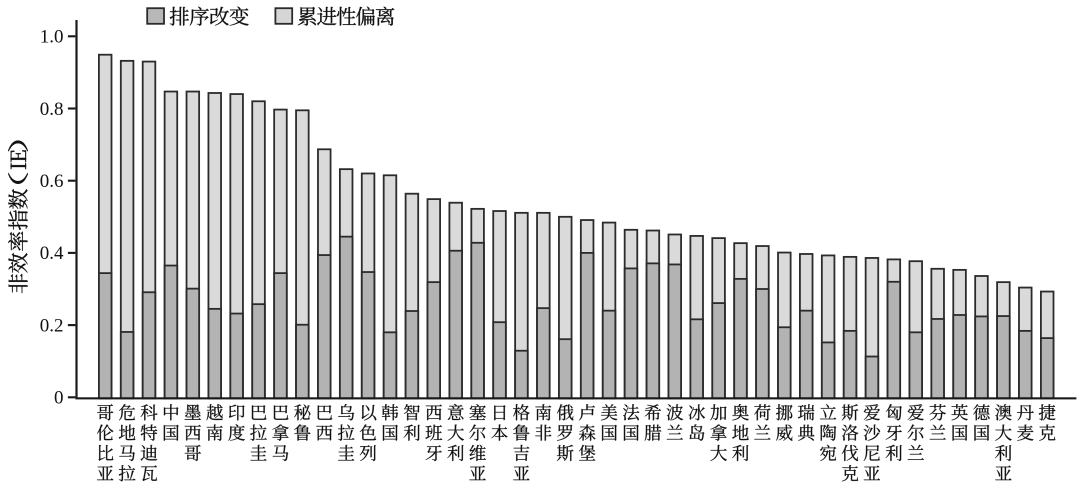 This screenshot has width=1080, height=496. I want to click on svg-text: 0.6, so click(52, 181).